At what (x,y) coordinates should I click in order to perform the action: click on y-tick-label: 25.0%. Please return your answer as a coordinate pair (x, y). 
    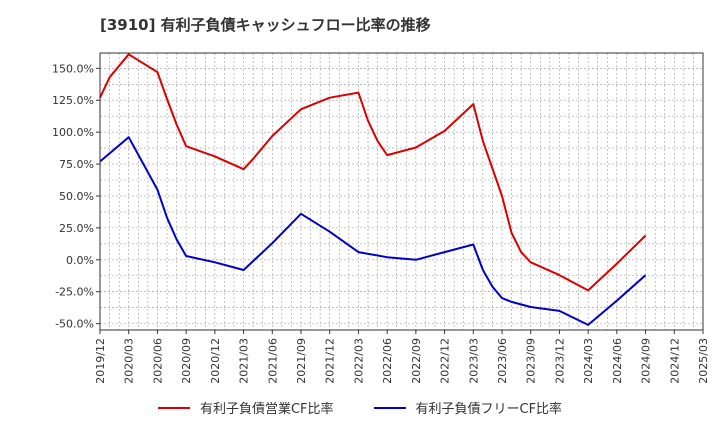
    Looking at the image, I should click on (76, 228).